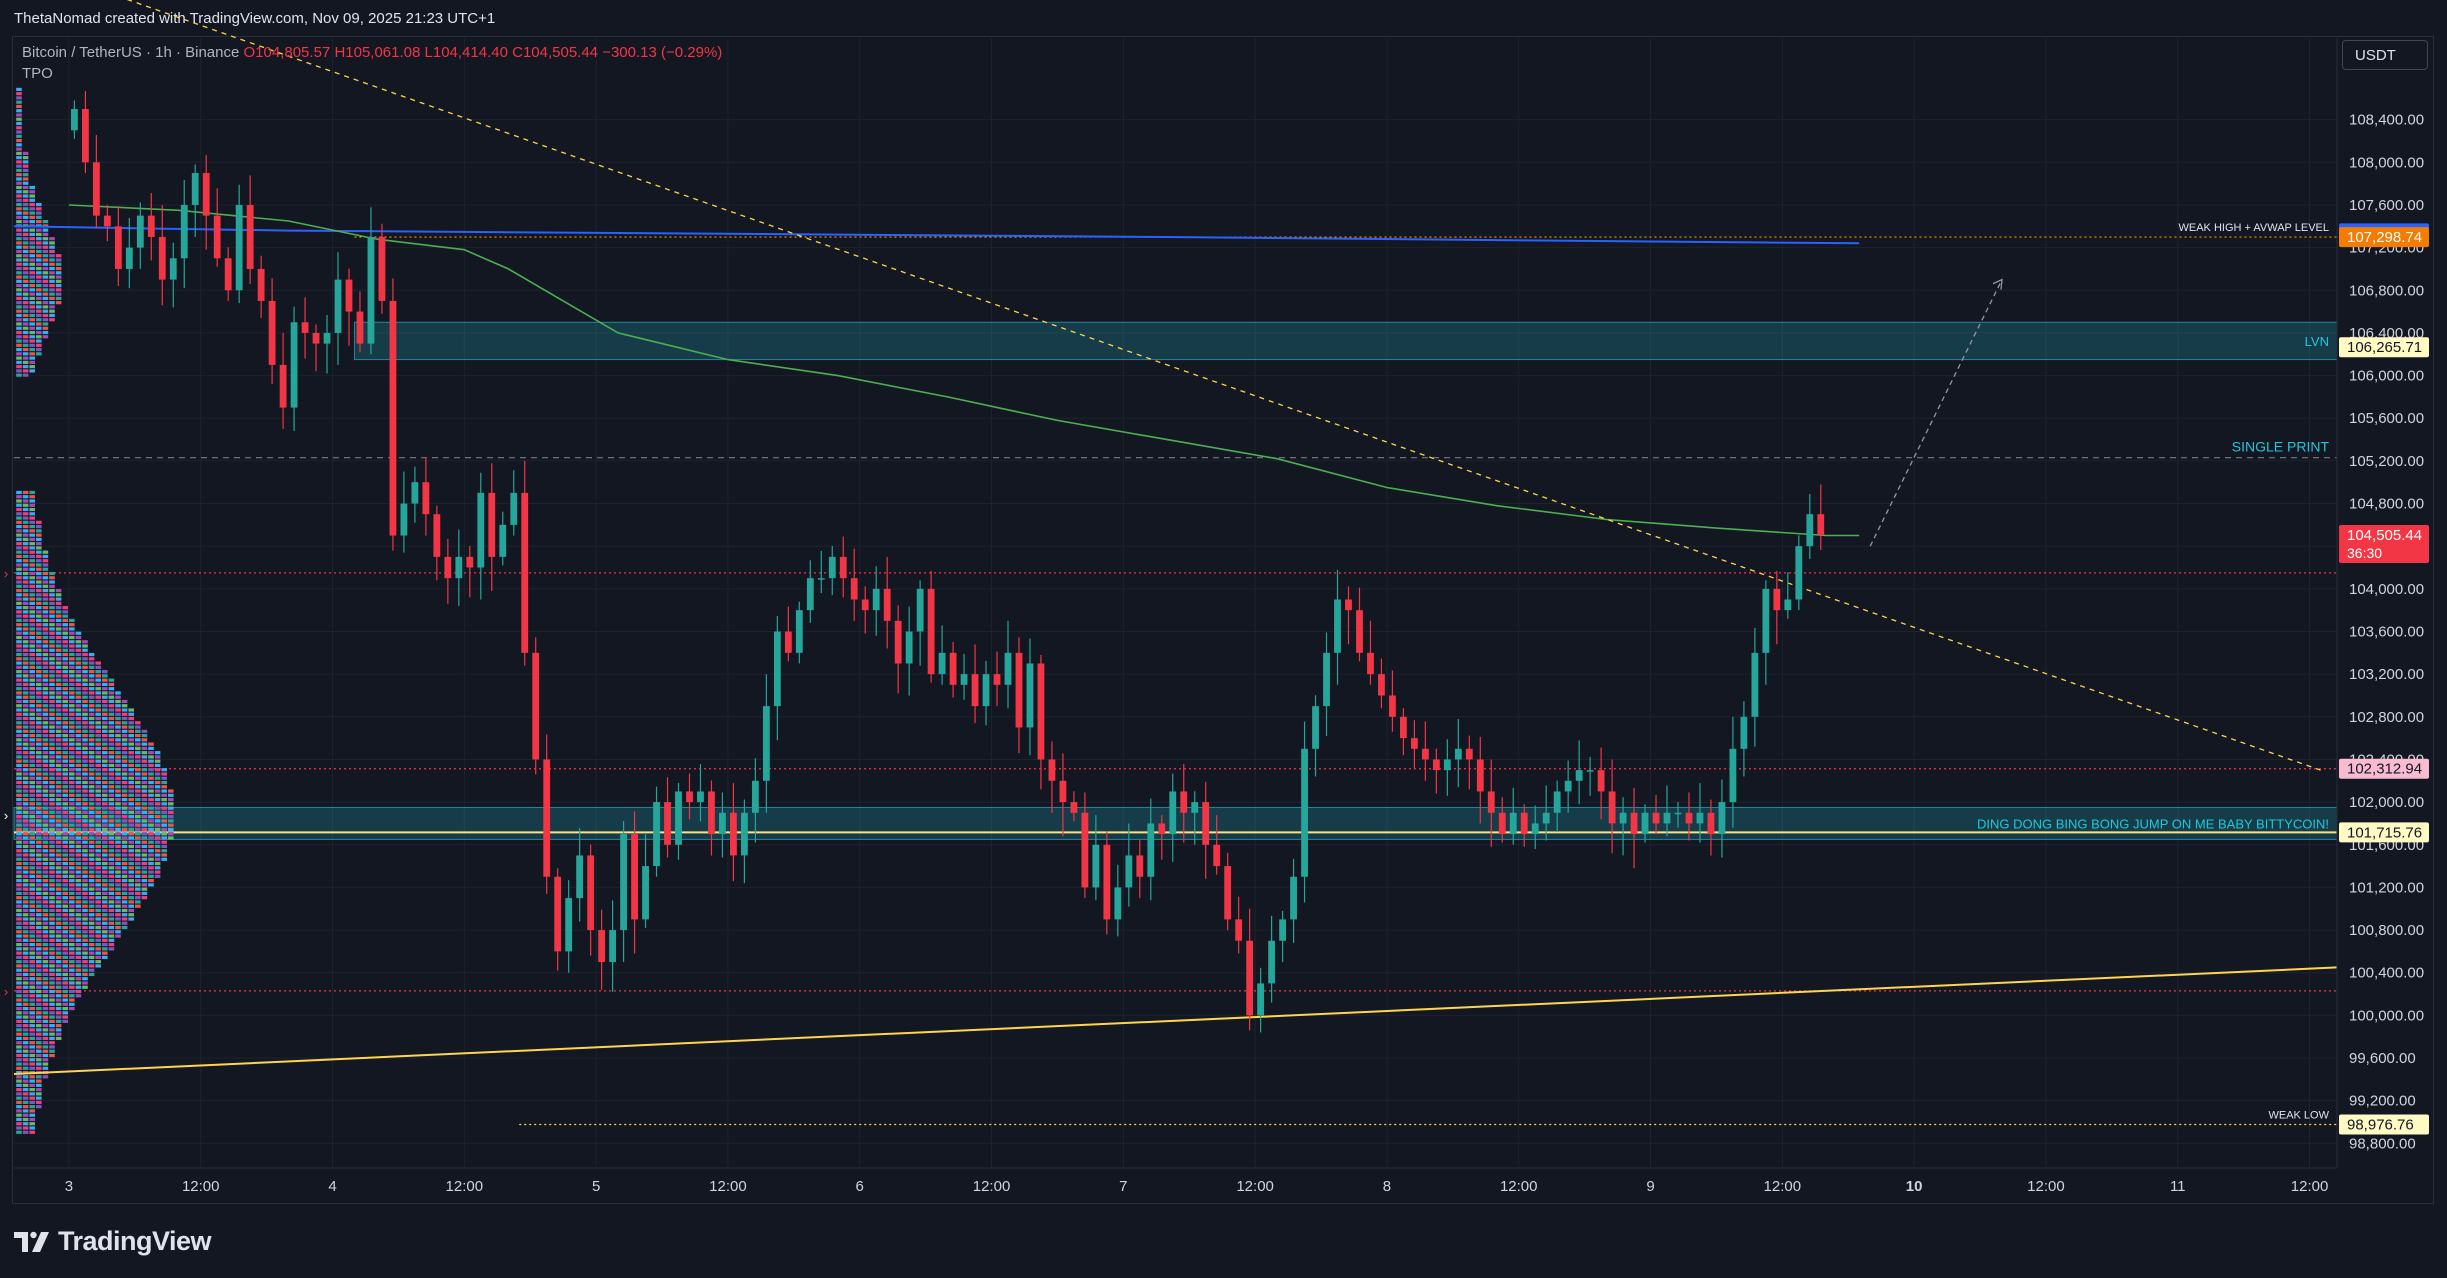  Describe the element at coordinates (2386, 290) in the screenshot. I see `y-tick-label-20: 106,800.00` at that location.